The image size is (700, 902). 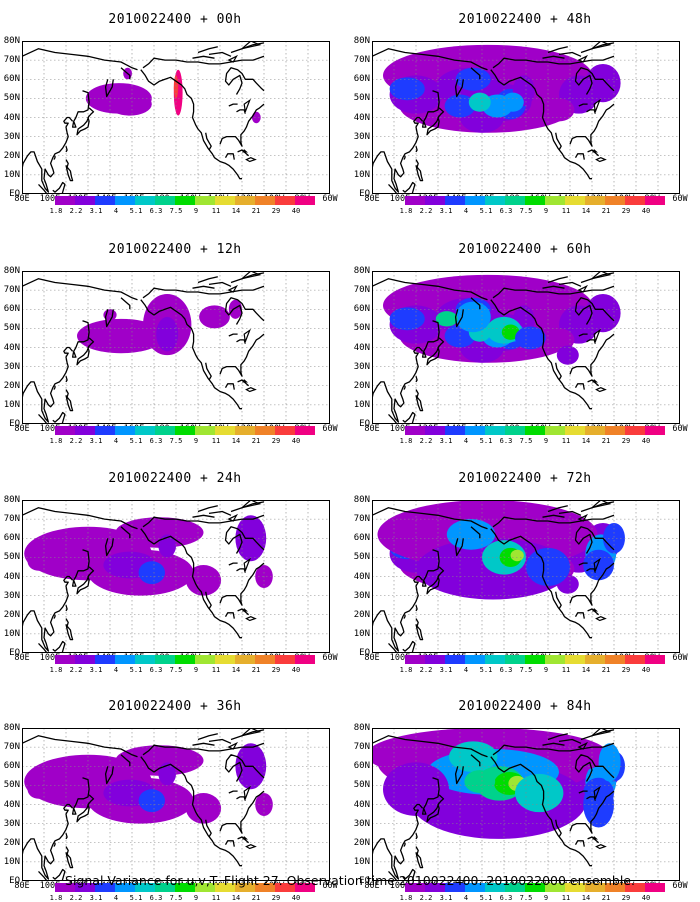 I want to click on colorbar-tick-label: 14, so click(x=586, y=898).